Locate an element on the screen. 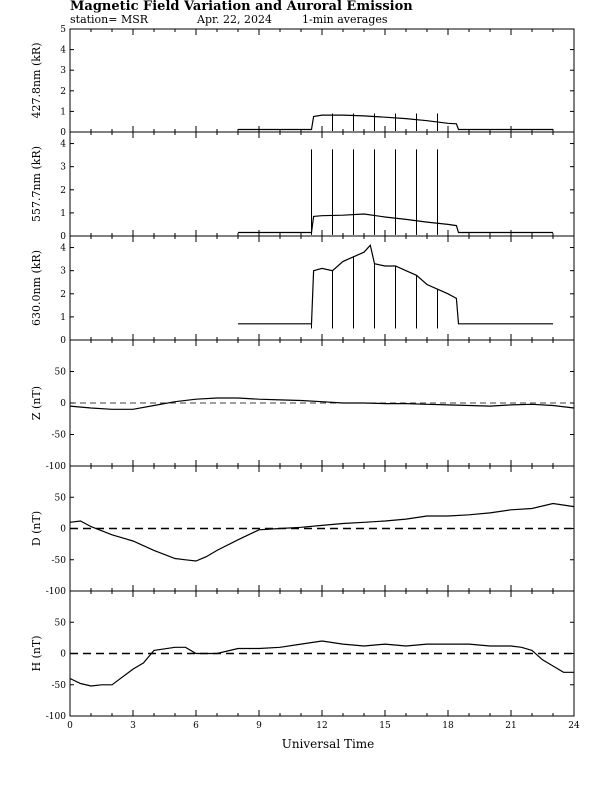  panel-1: 0 1 2 3 4 5 427.8nm (kR) is located at coordinates (302, 81).